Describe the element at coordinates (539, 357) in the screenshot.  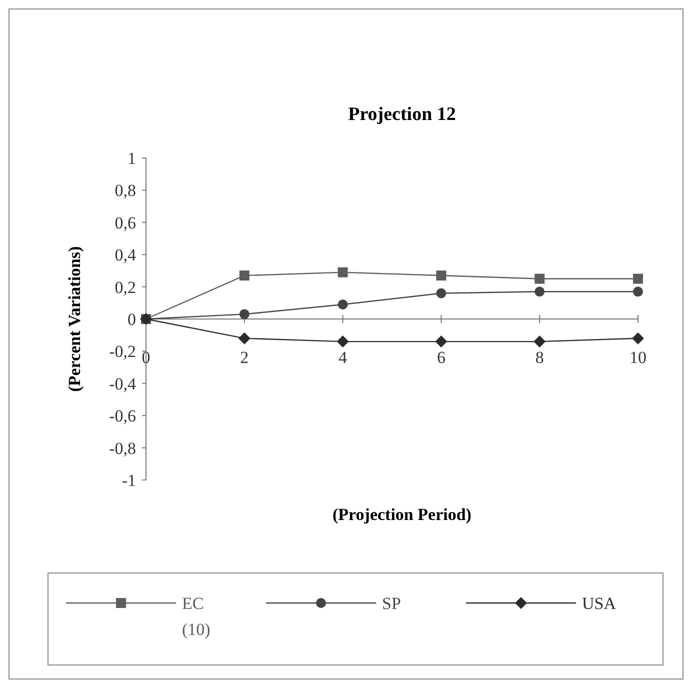
I see `x-tick-label: 8` at that location.